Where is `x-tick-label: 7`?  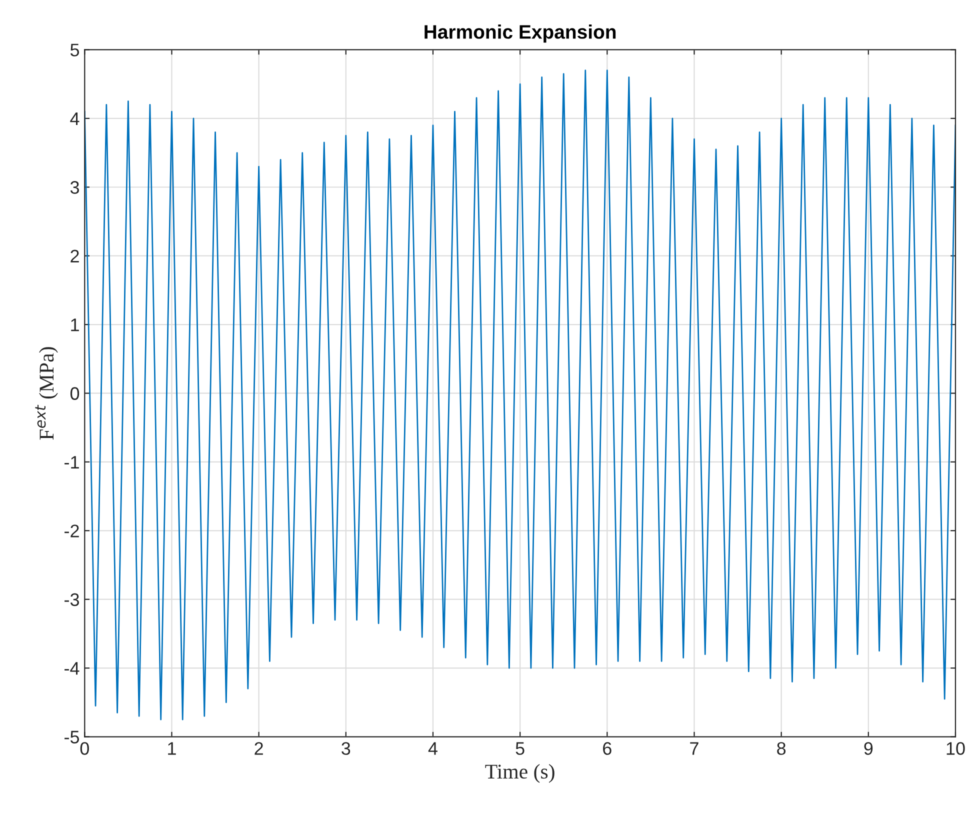 x-tick-label: 7 is located at coordinates (694, 748).